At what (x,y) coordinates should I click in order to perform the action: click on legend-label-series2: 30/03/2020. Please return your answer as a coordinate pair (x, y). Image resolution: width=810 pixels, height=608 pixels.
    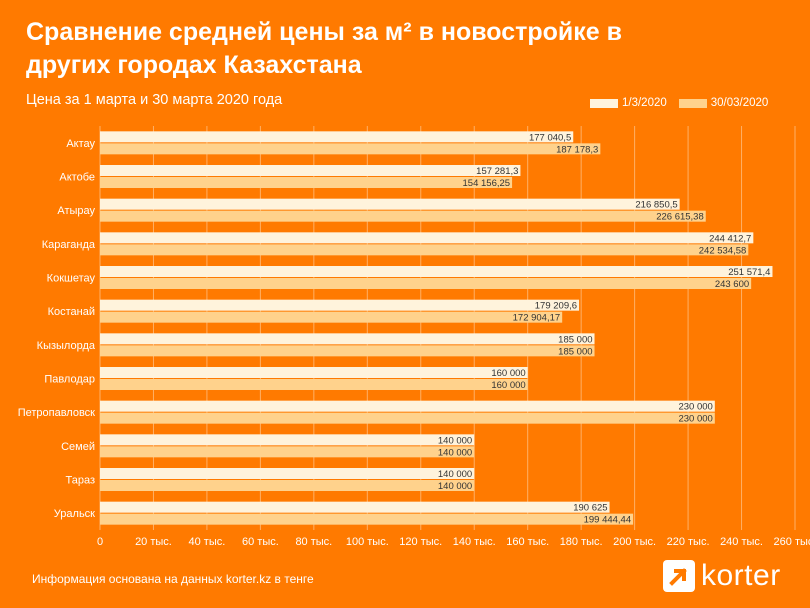
    Looking at the image, I should click on (739, 103).